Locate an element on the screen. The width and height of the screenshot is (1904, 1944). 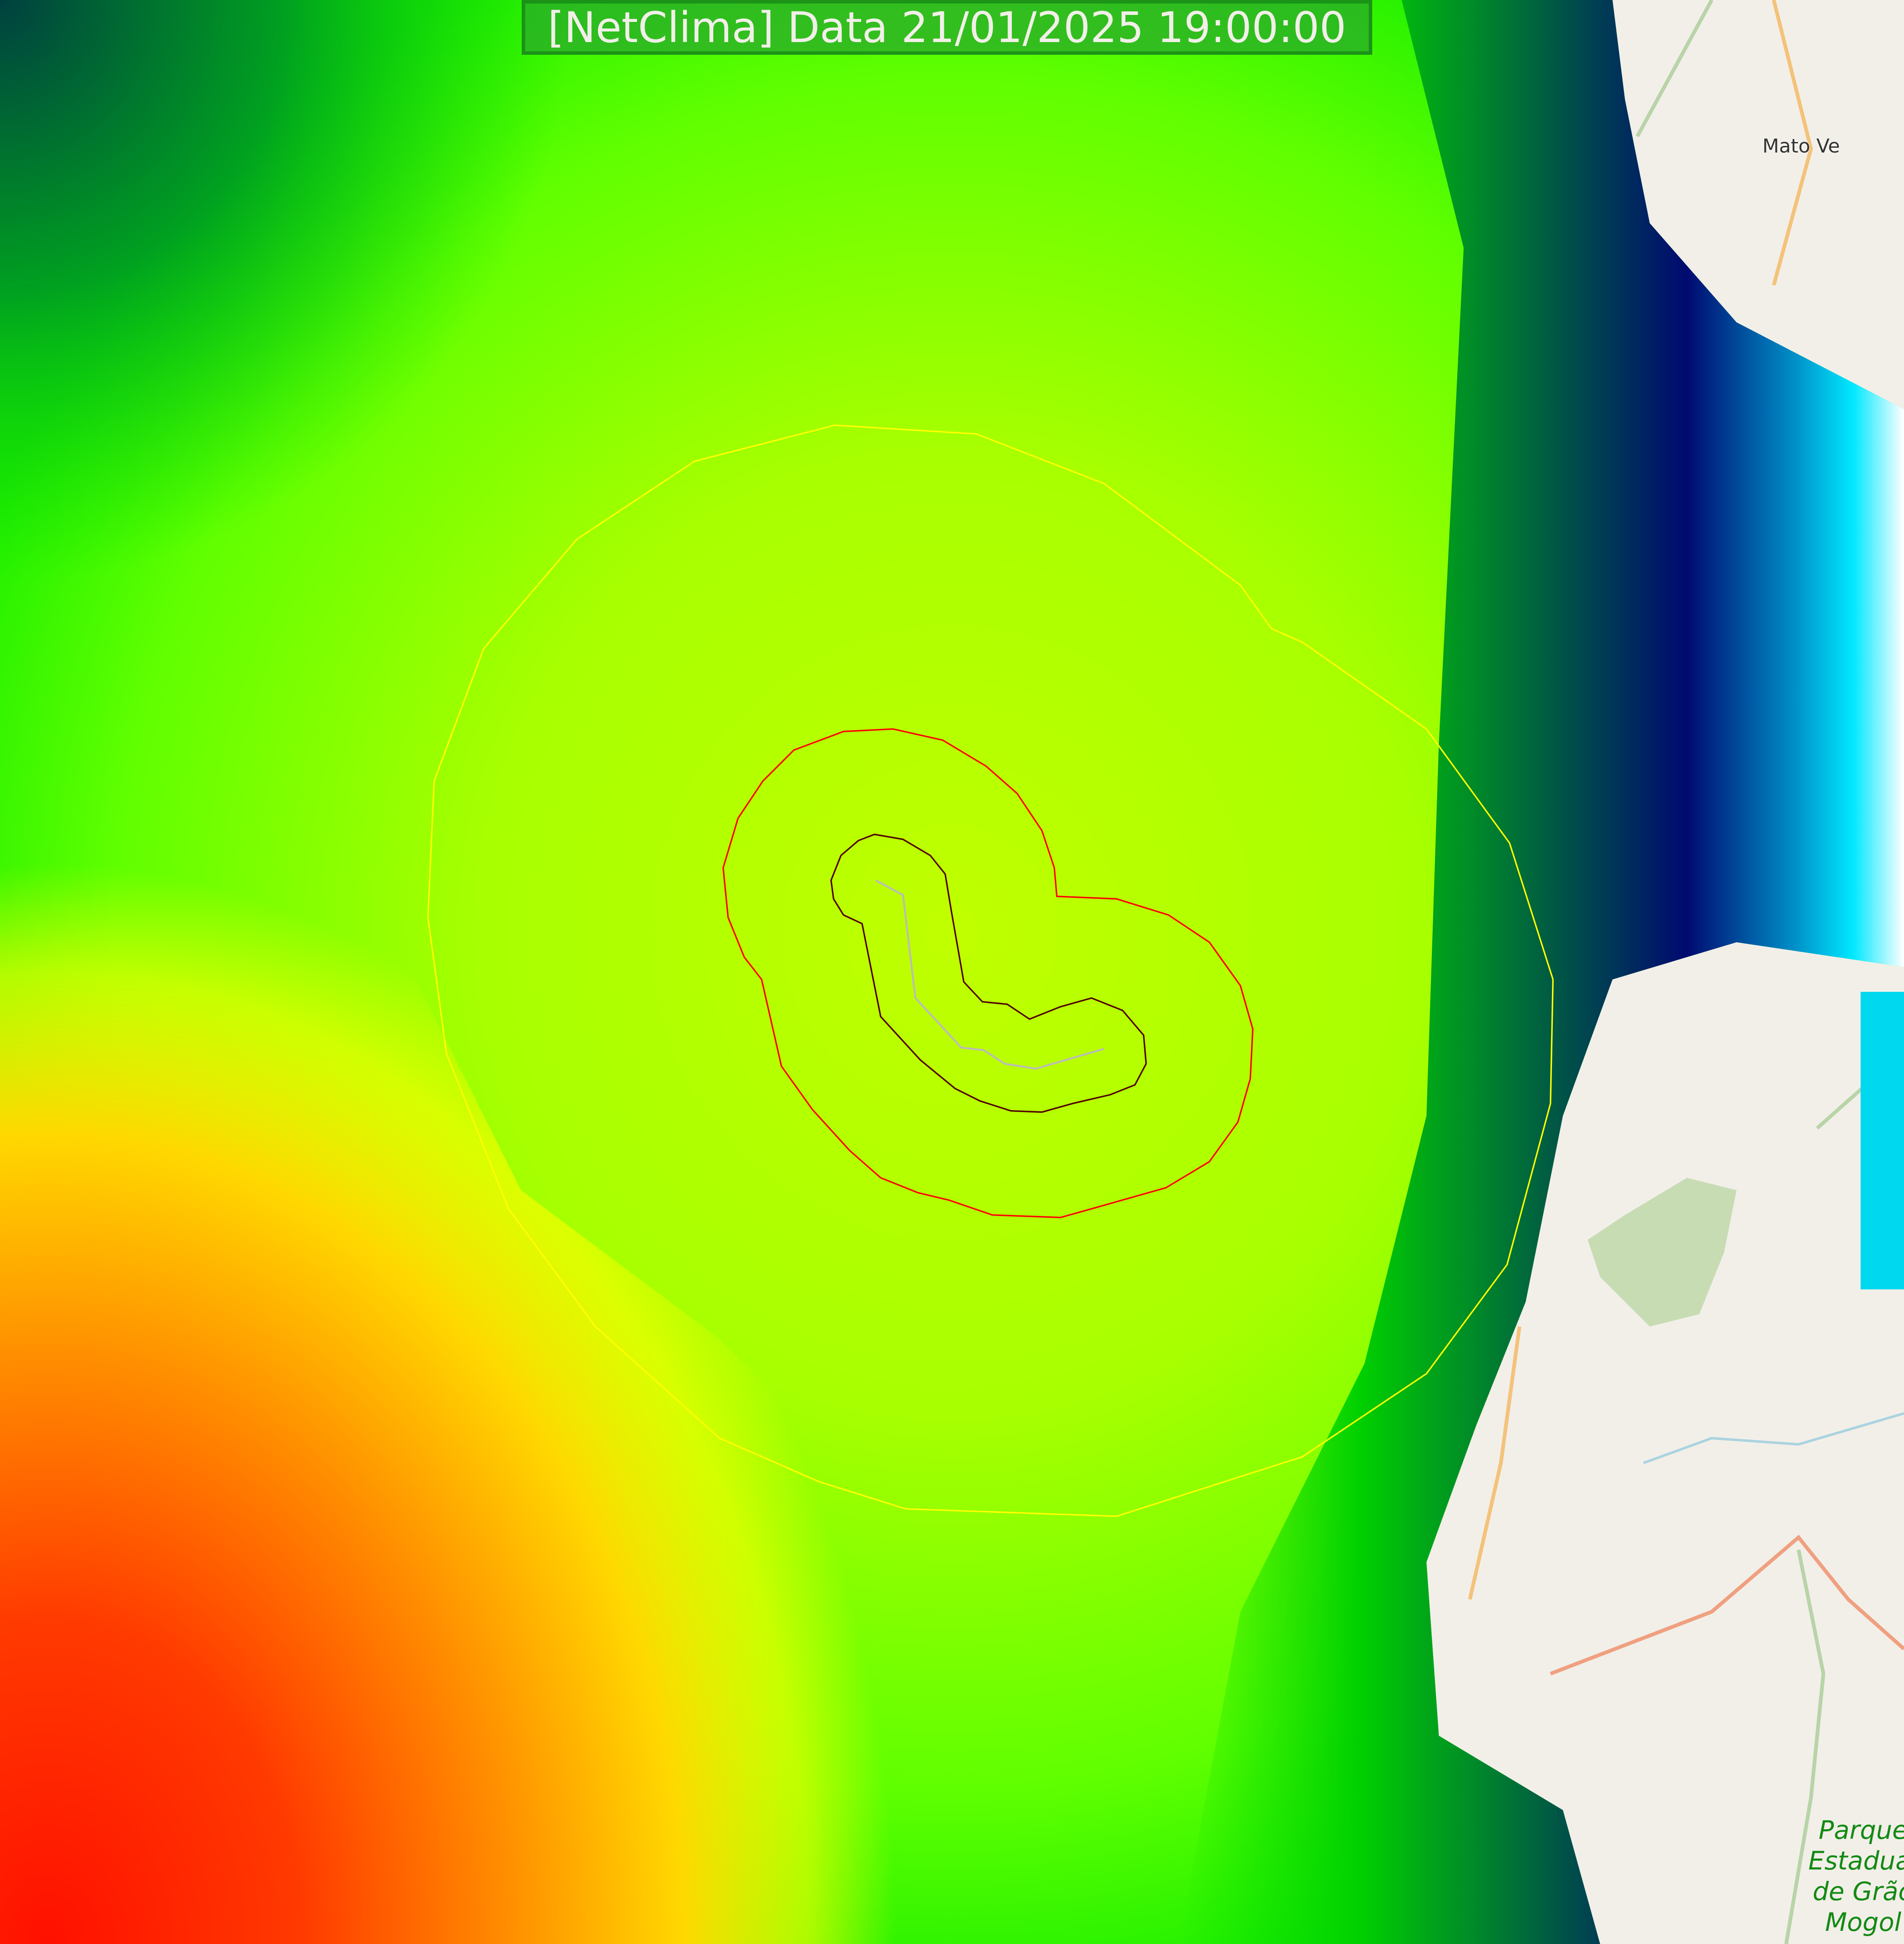
place-label-park: Parque Estadual de Grão Mogol is located at coordinates (1856, 1876).